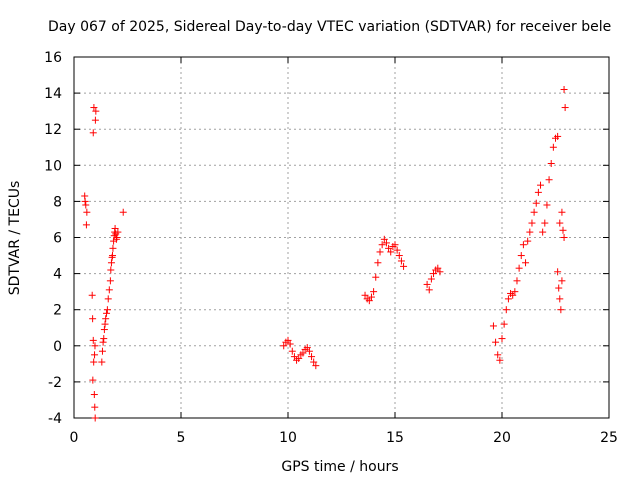 Image resolution: width=640 pixels, height=480 pixels. What do you see at coordinates (53, 130) in the screenshot?
I see `y-tick-label: 12` at bounding box center [53, 130].